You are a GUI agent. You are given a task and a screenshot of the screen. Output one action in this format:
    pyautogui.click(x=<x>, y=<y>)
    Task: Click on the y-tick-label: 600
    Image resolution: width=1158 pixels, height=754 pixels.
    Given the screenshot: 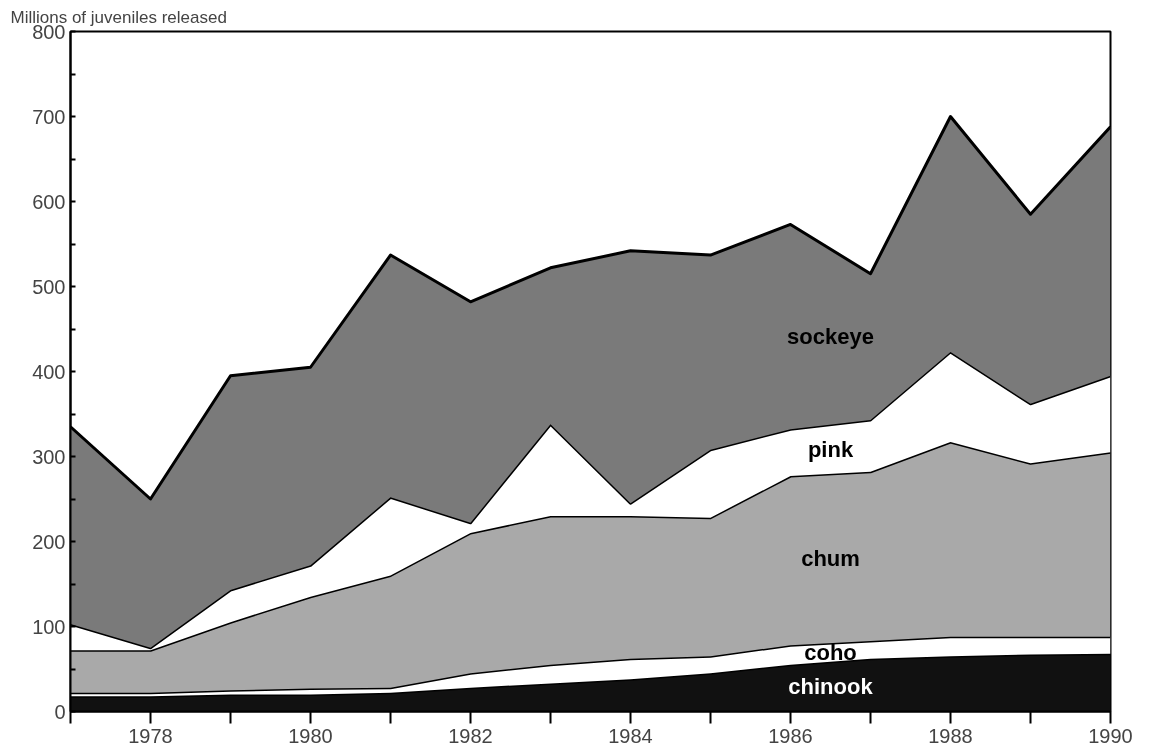 What is the action you would take?
    pyautogui.click(x=49, y=201)
    